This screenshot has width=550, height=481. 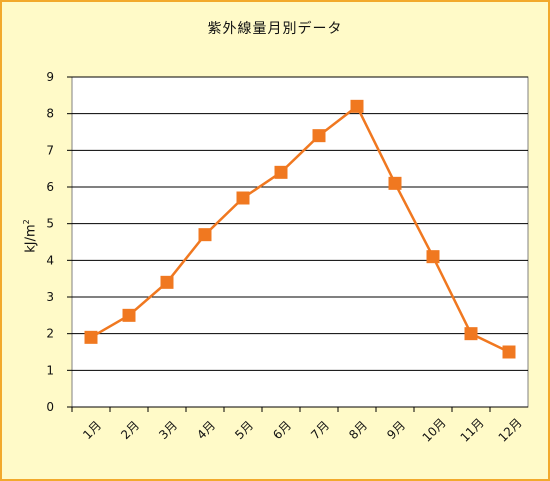 What do you see at coordinates (244, 430) in the screenshot?
I see `x-tick-label: 5月` at bounding box center [244, 430].